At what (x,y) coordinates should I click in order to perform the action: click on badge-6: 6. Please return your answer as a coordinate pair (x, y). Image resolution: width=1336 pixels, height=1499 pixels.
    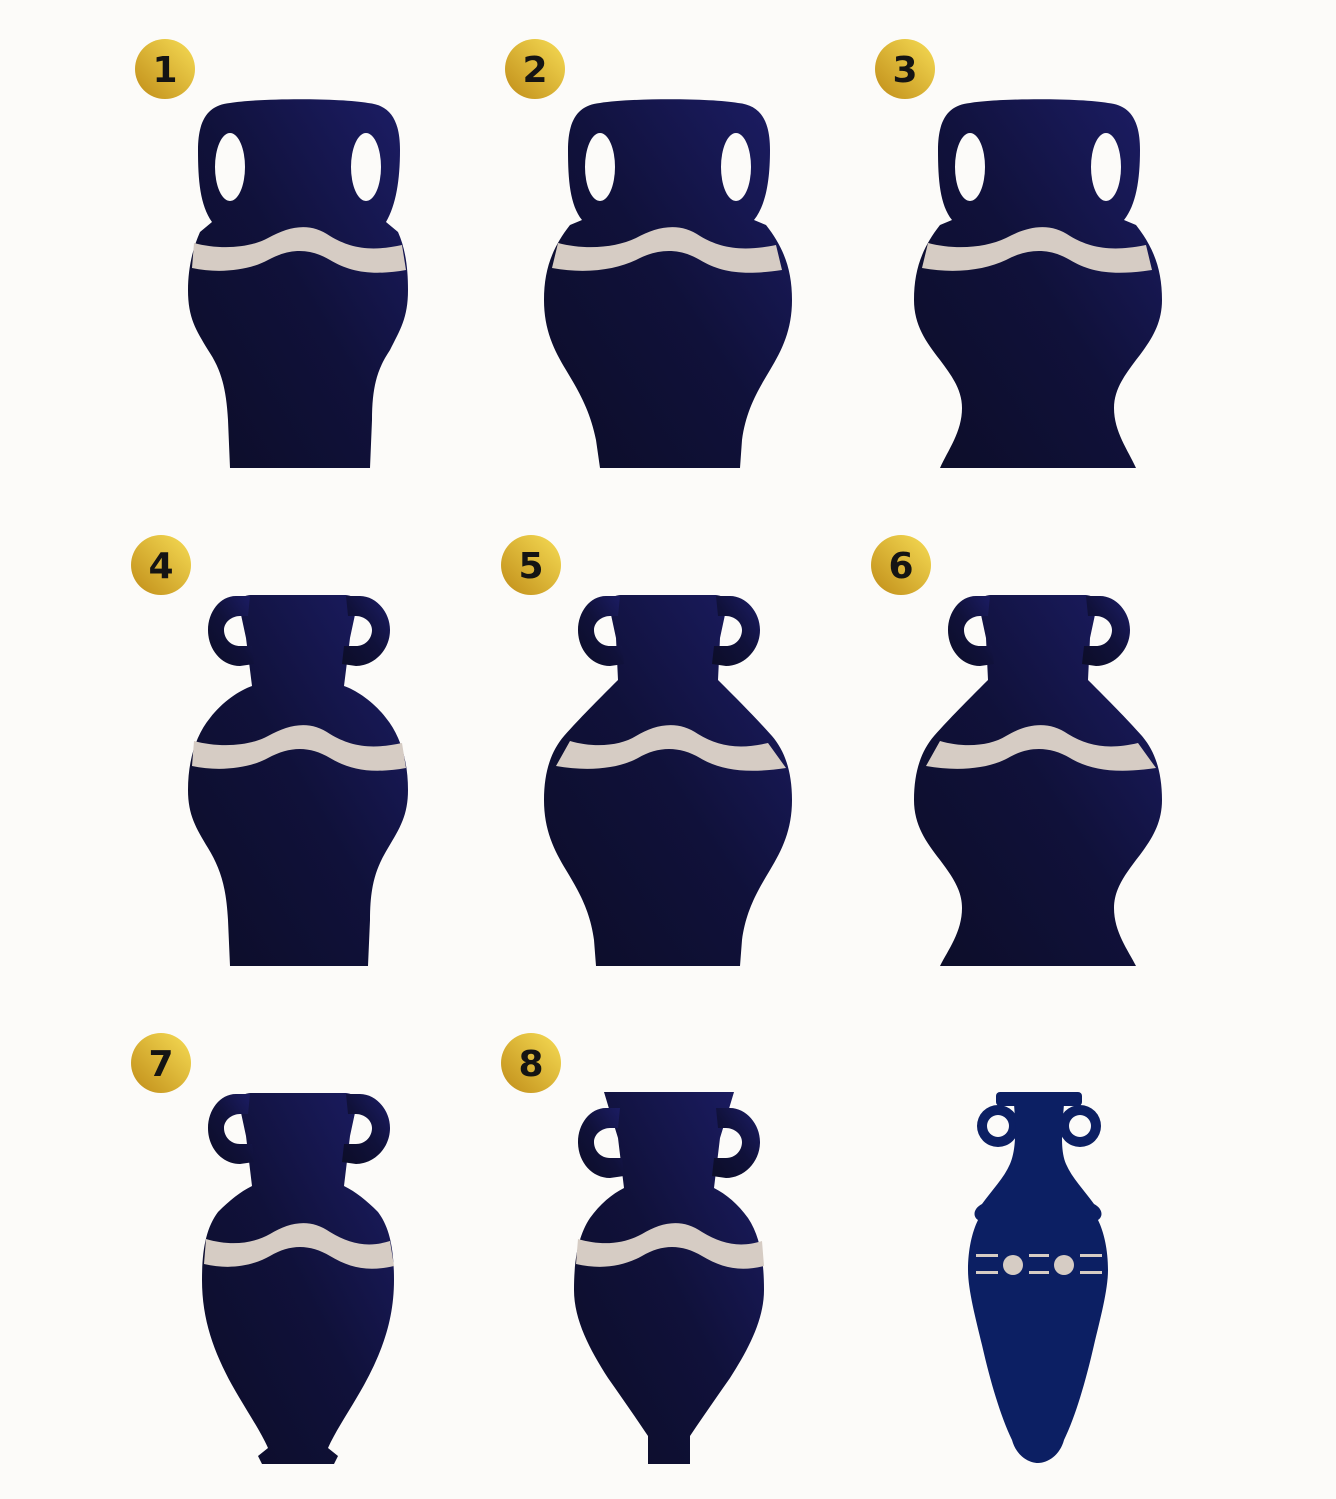
    Looking at the image, I should click on (901, 565).